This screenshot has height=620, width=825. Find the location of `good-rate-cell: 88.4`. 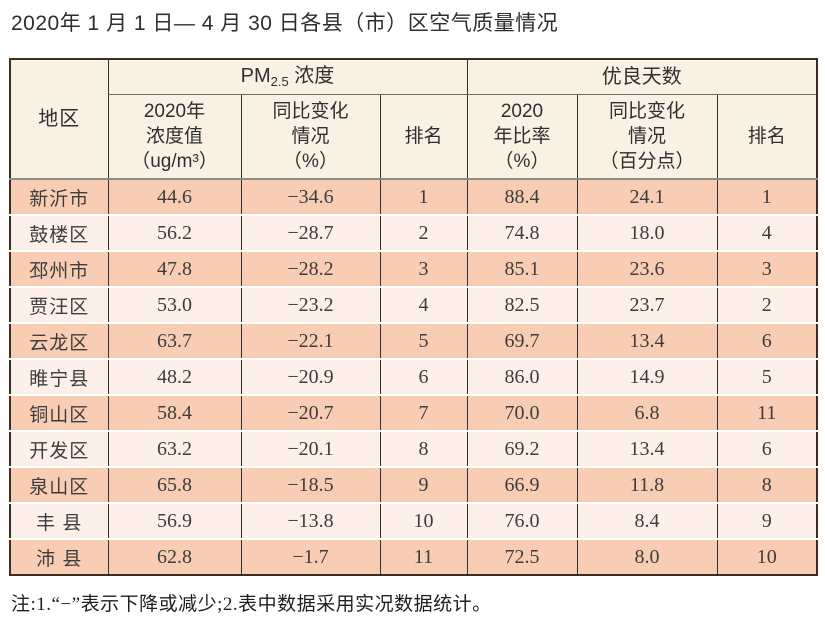

good-rate-cell: 88.4 is located at coordinates (521, 197).